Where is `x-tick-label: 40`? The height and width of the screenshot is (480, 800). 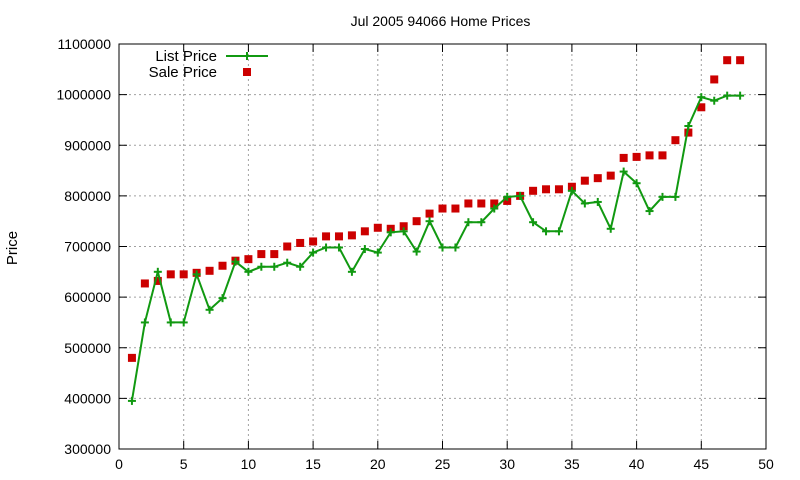
x-tick-label: 40 is located at coordinates (637, 464).